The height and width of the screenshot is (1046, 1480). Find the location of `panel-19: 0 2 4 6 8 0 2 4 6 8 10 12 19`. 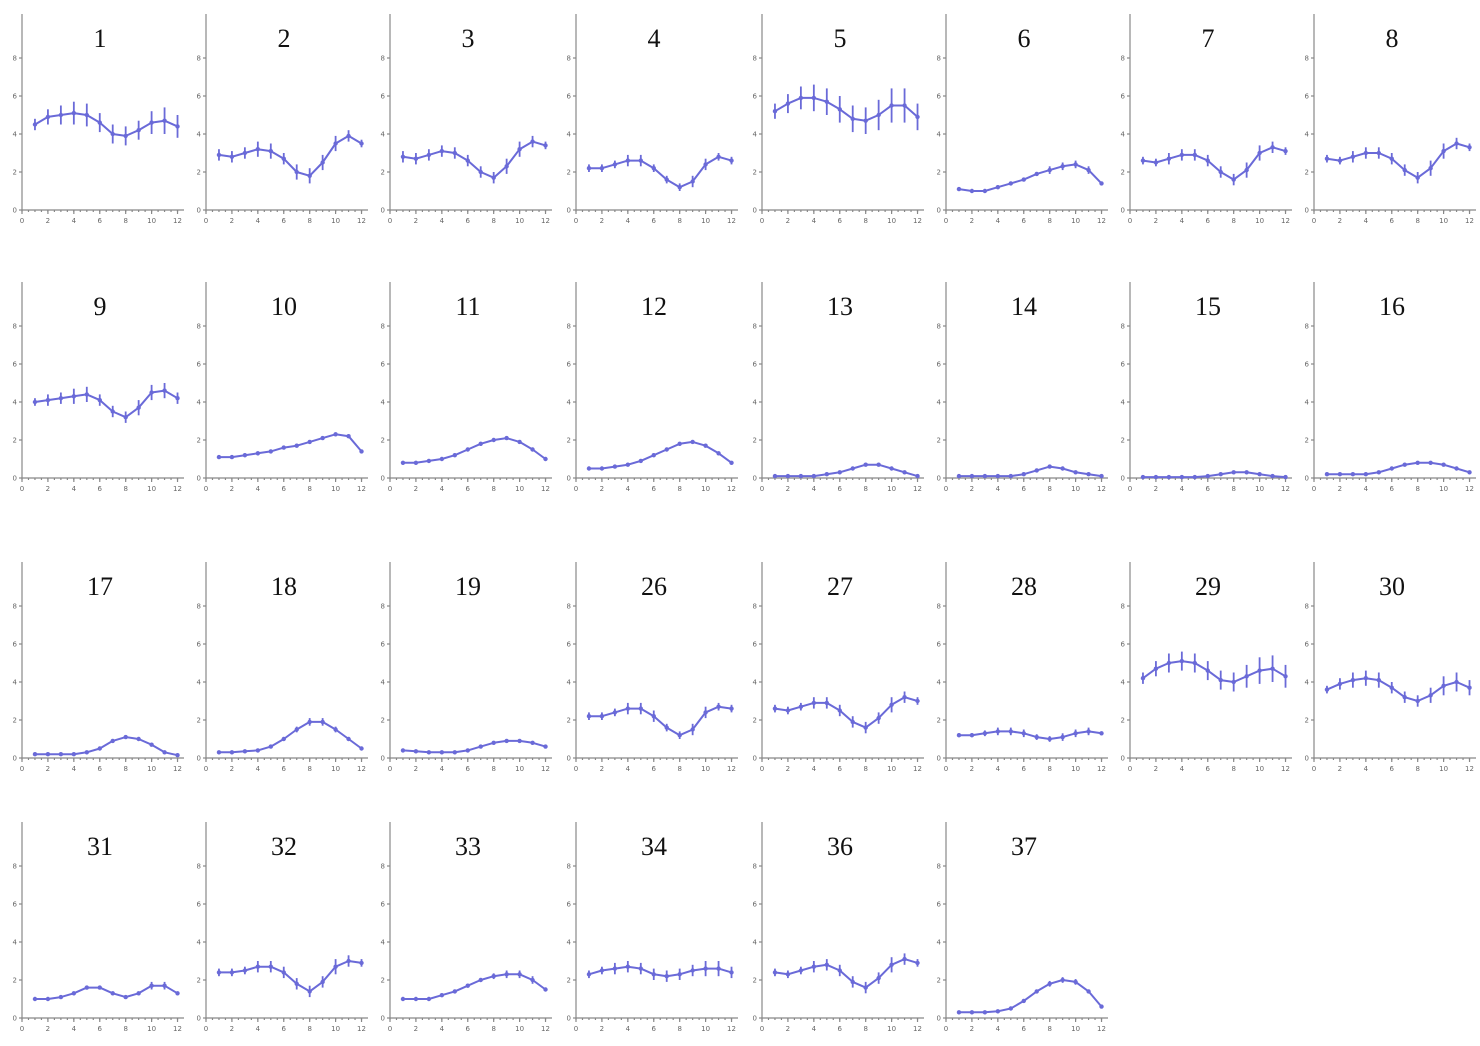

panel-19: 0 2 4 6 8 0 2 4 6 8 10 12 19 is located at coordinates (467, 670).